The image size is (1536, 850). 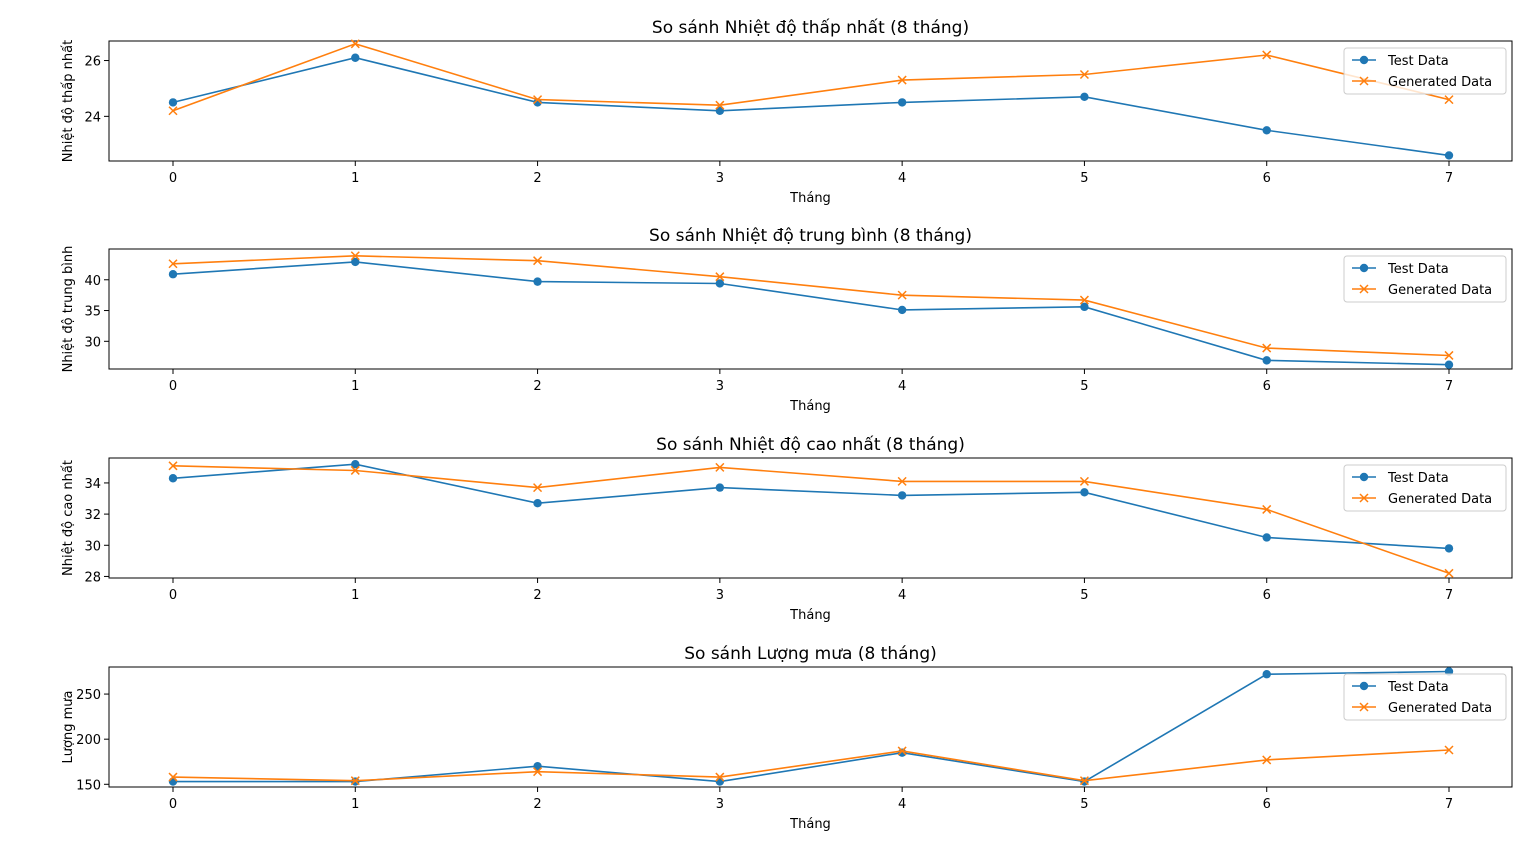 I want to click on chart-title: So sánh Nhiệt độ trung bình (8 tháng), so click(x=810, y=236).